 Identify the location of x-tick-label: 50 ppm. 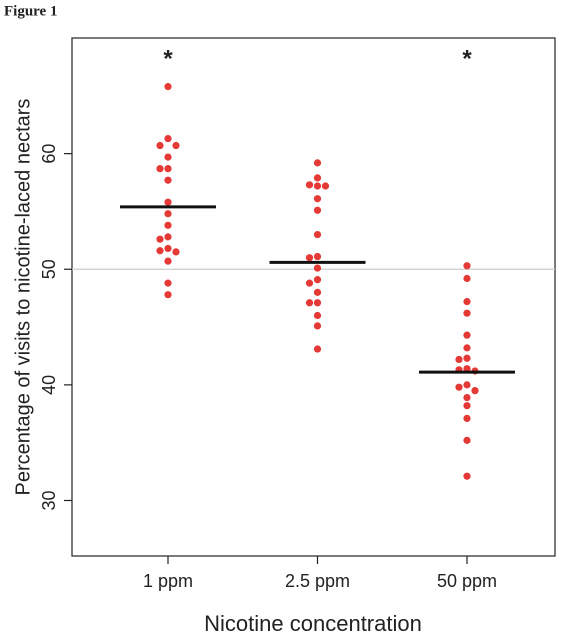
(467, 581).